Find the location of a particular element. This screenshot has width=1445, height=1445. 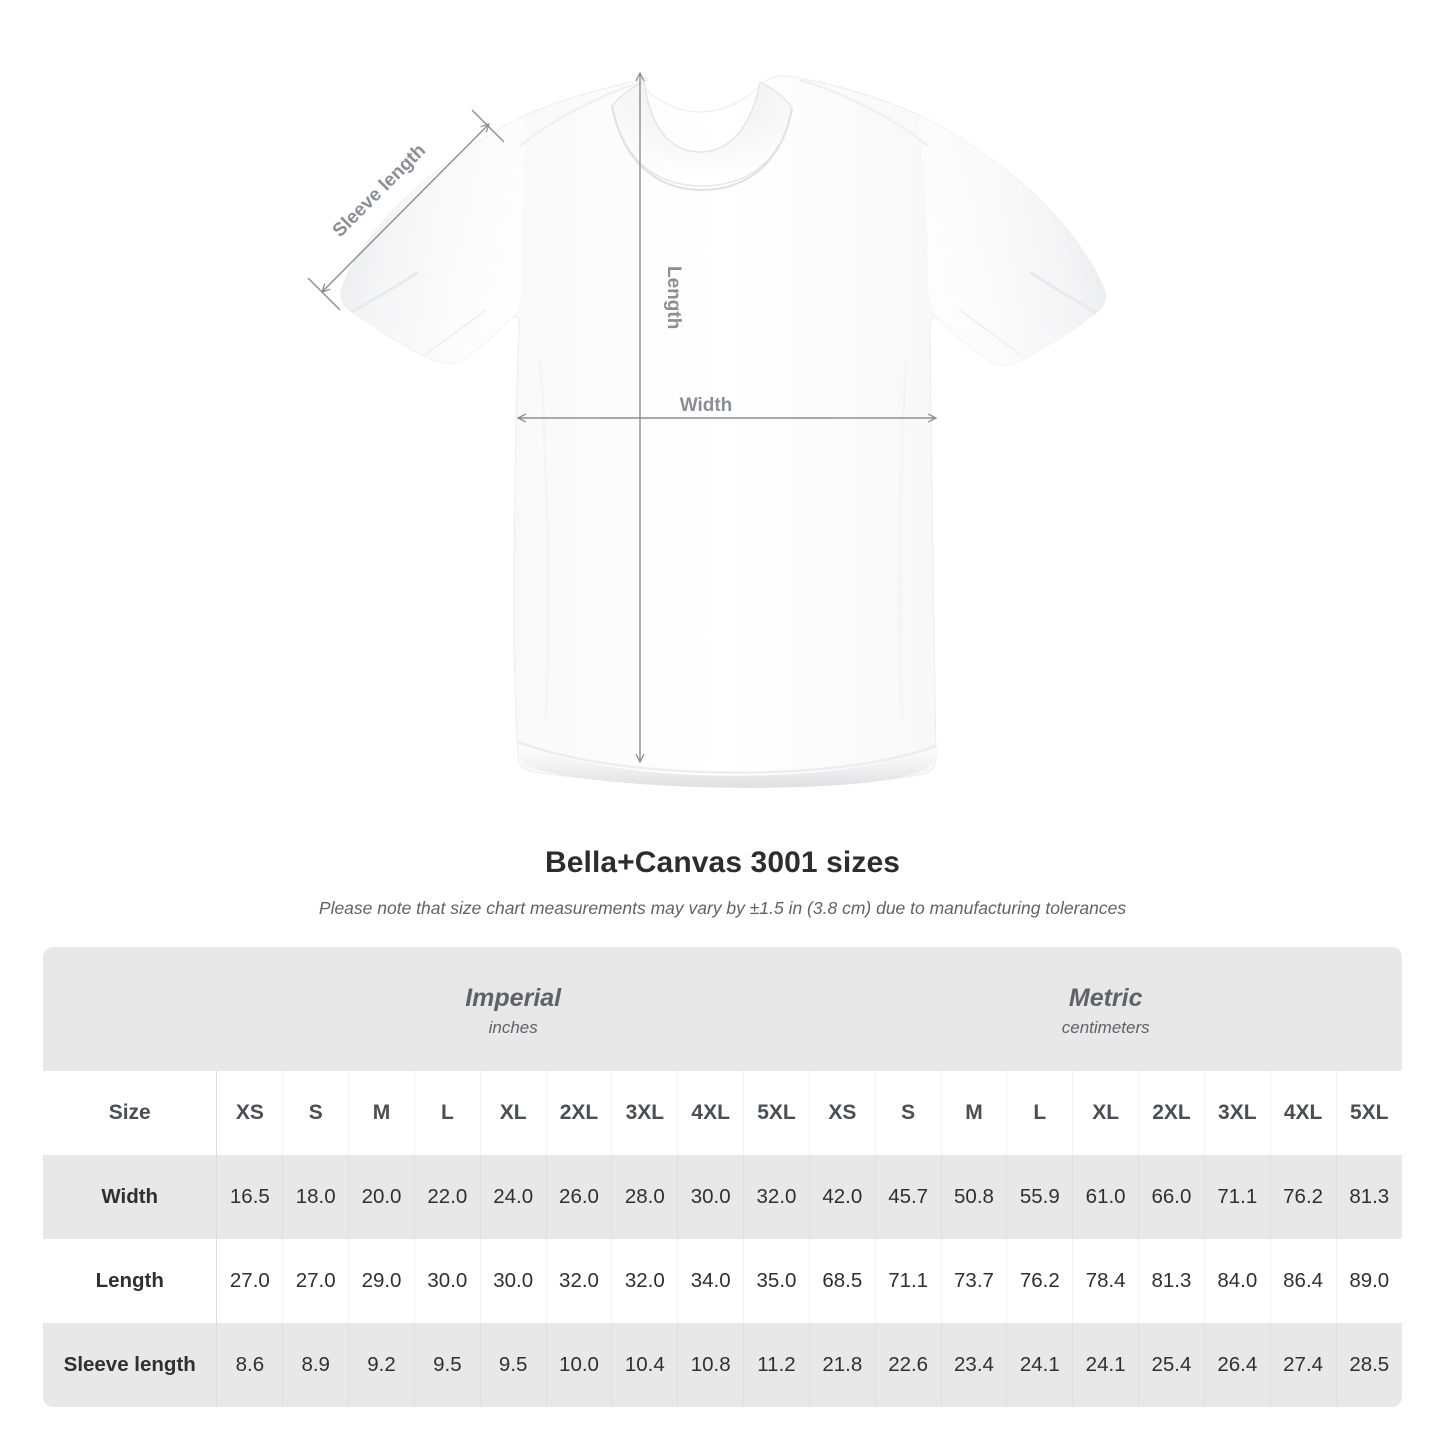

measurement-cell: 26.0 is located at coordinates (579, 1197).